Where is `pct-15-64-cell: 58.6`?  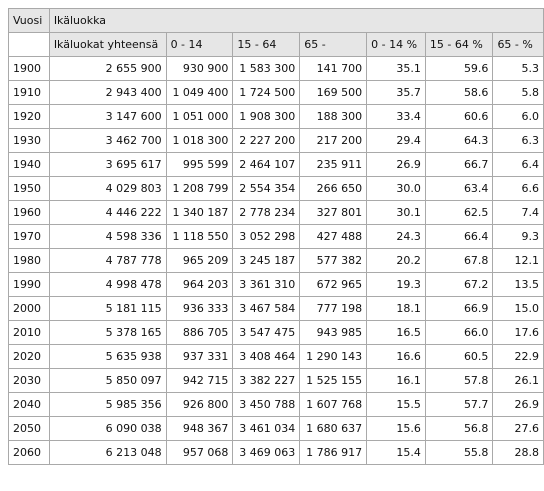 pct-15-64-cell: 58.6 is located at coordinates (459, 92).